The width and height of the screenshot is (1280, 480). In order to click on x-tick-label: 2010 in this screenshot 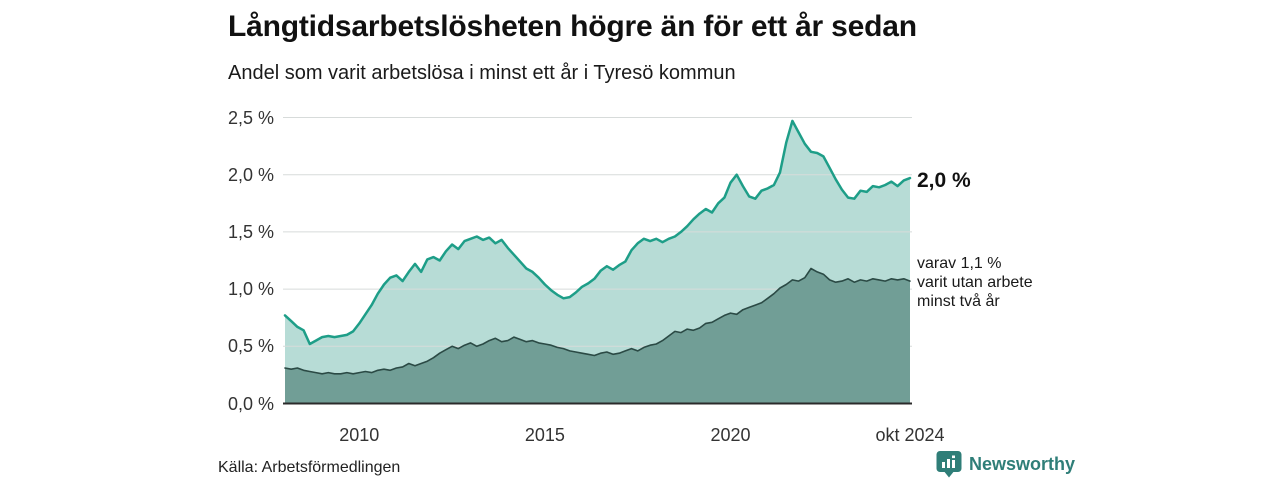, I will do `click(359, 435)`.